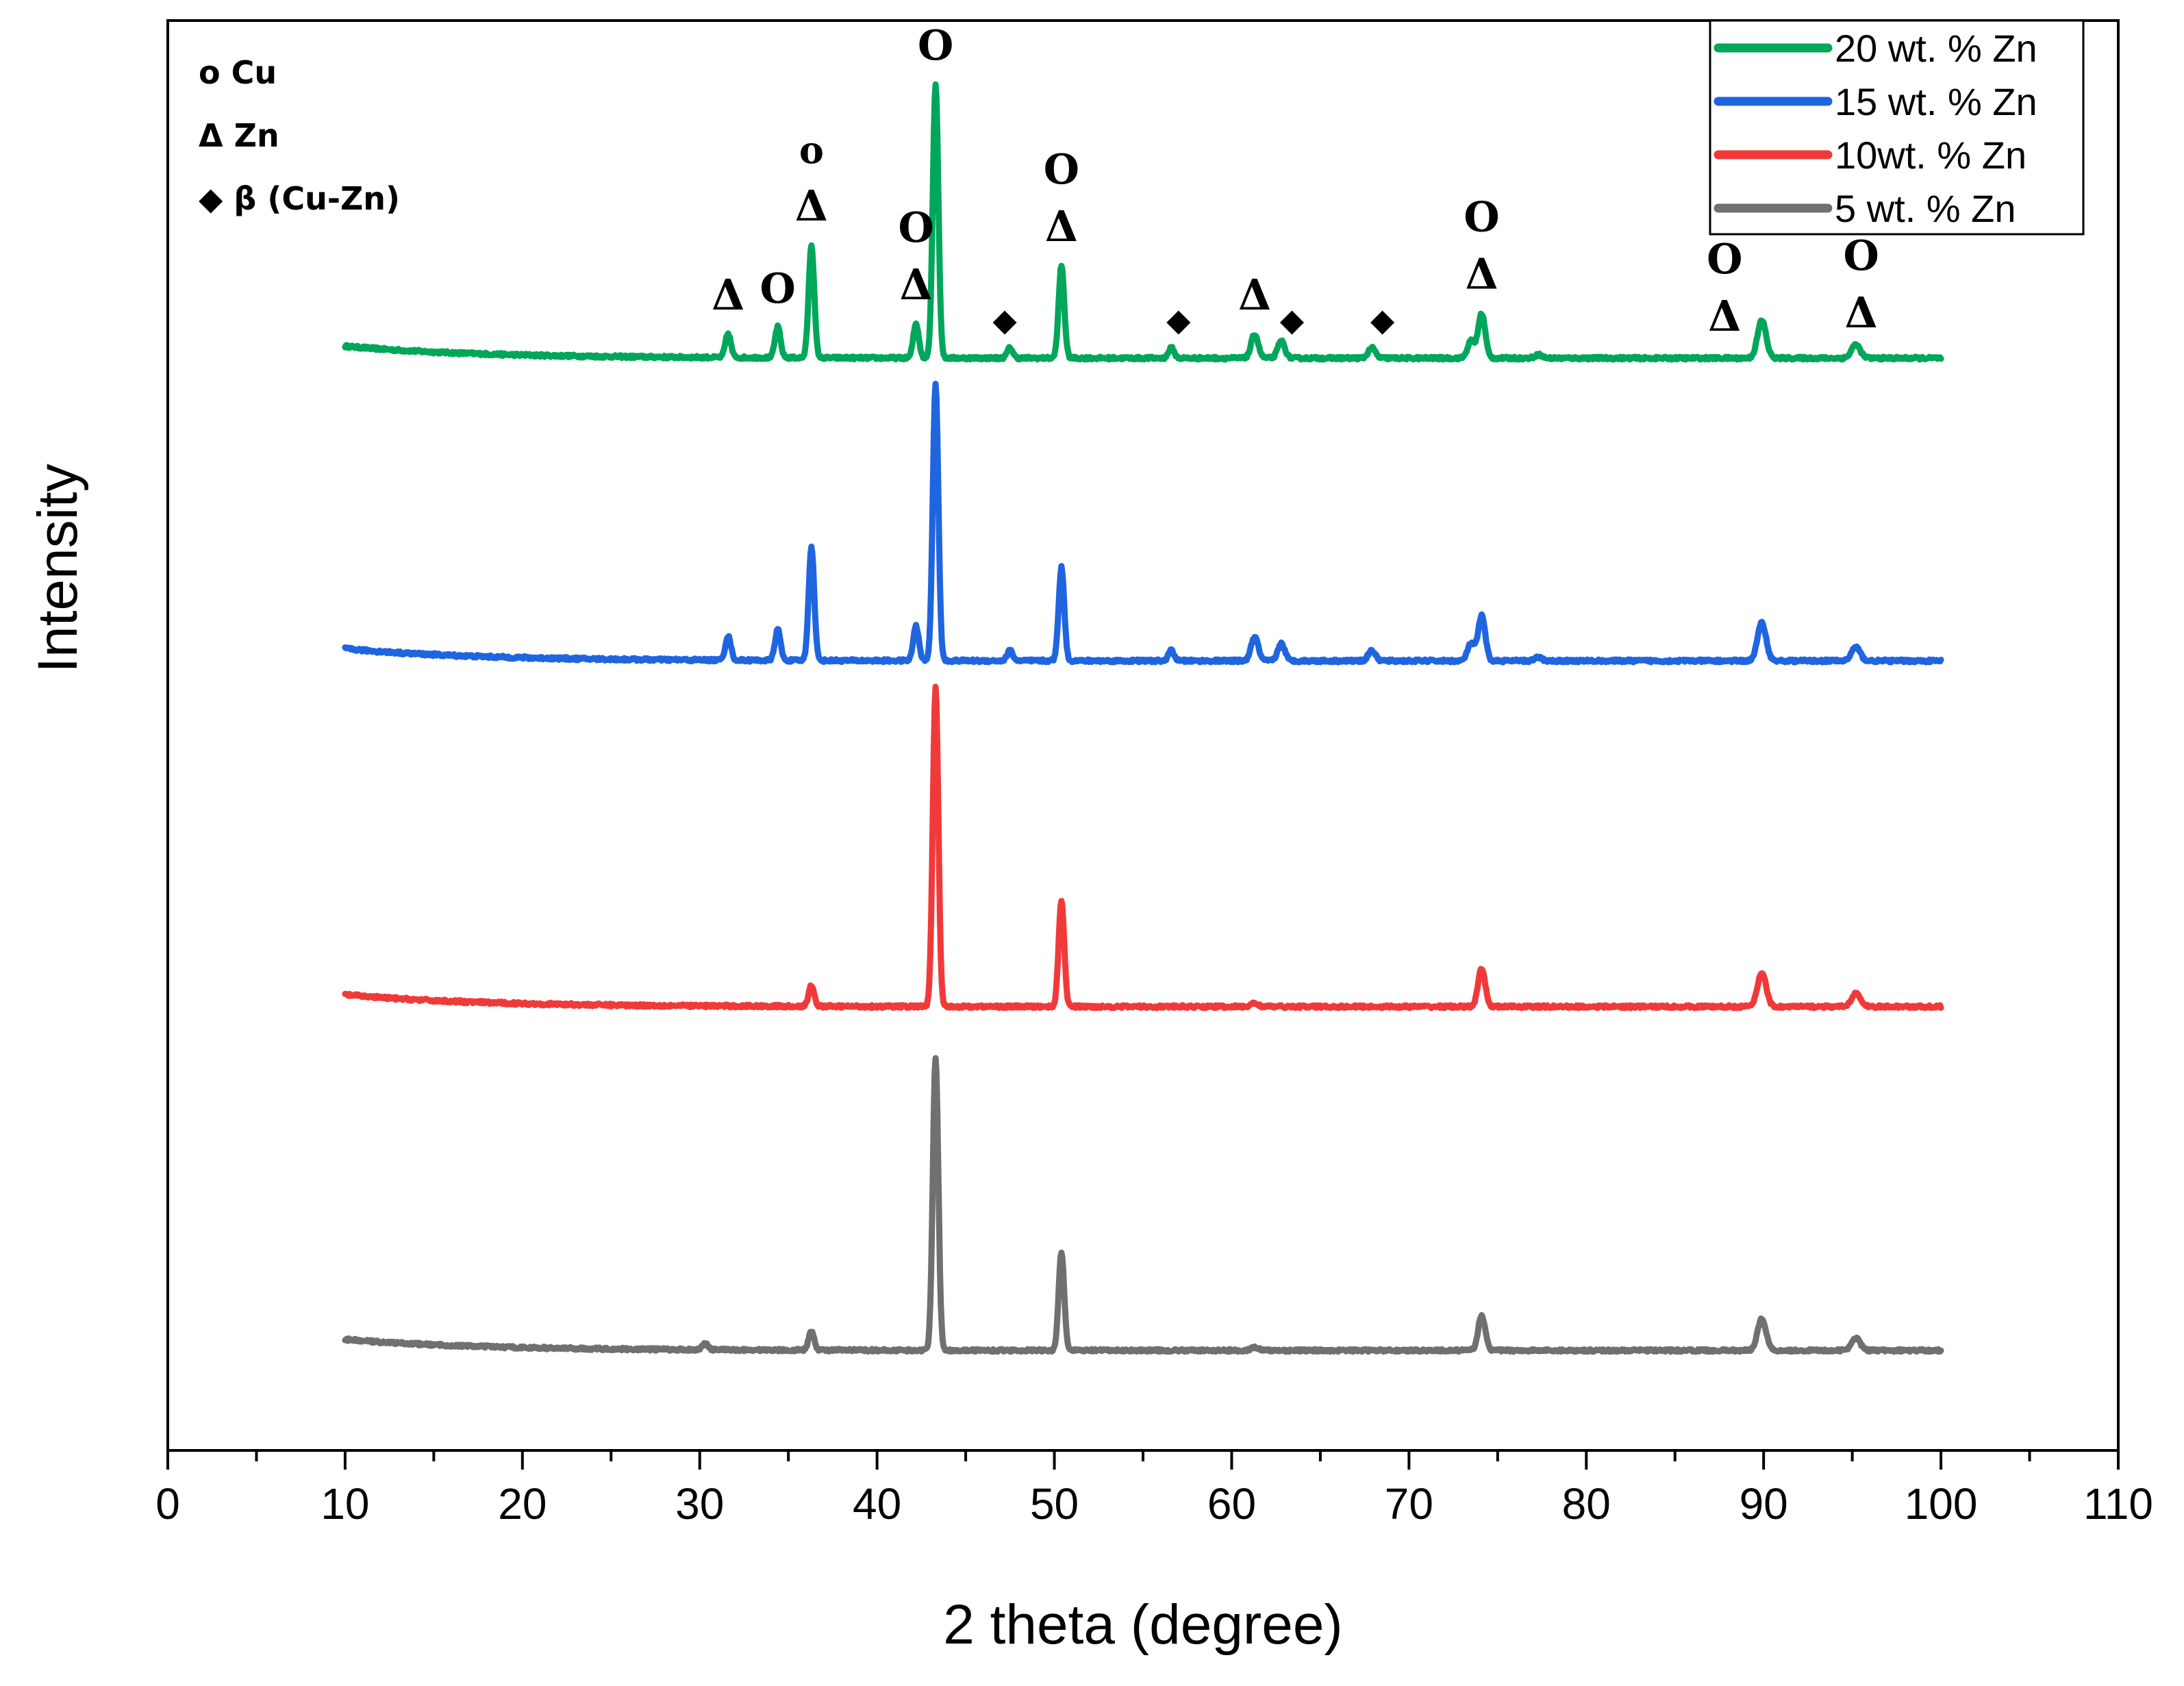 The height and width of the screenshot is (1686, 2184). What do you see at coordinates (299, 199) in the screenshot?
I see `phase-key-item: ◆ β (Cu-Zn)` at bounding box center [299, 199].